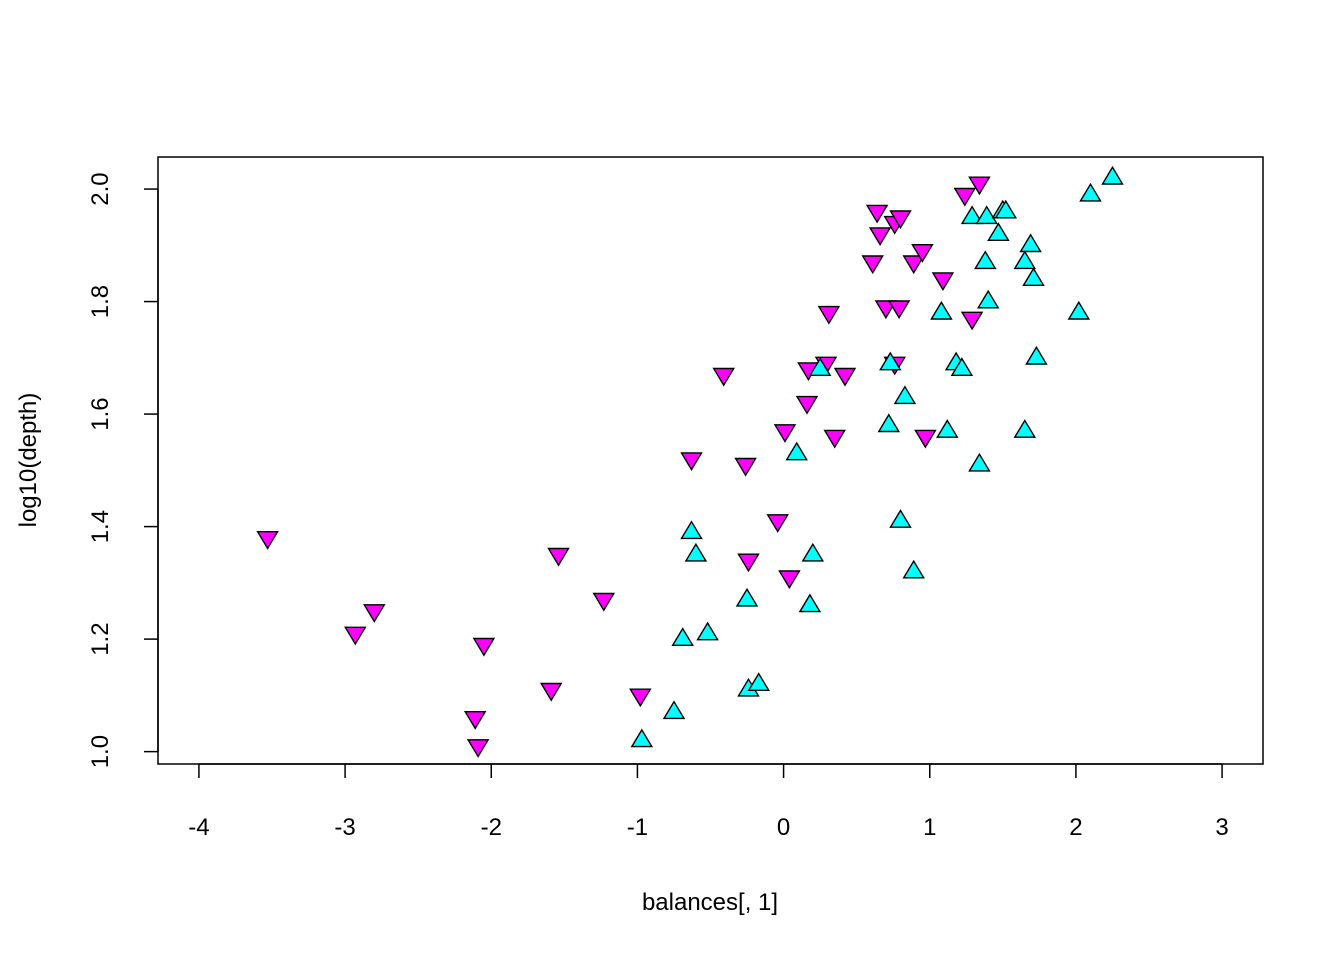  Describe the element at coordinates (198, 827) in the screenshot. I see `x-tick-label: -4` at that location.